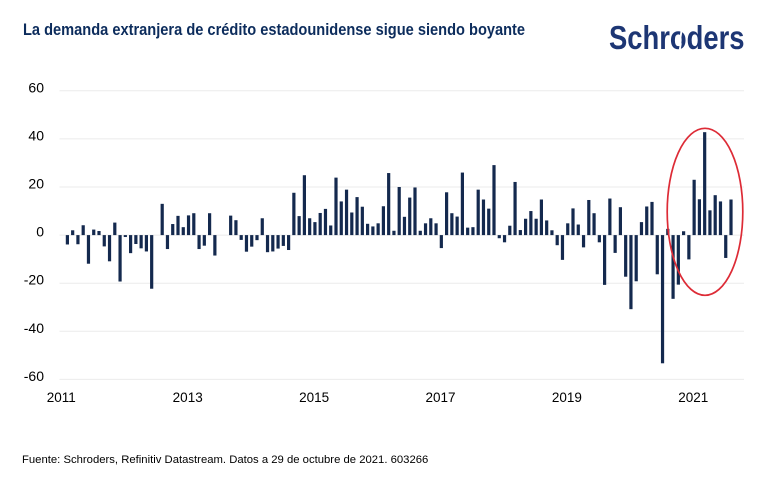 This screenshot has height=491, width=770. Describe the element at coordinates (693, 397) in the screenshot. I see `svg-text: 2021` at that location.